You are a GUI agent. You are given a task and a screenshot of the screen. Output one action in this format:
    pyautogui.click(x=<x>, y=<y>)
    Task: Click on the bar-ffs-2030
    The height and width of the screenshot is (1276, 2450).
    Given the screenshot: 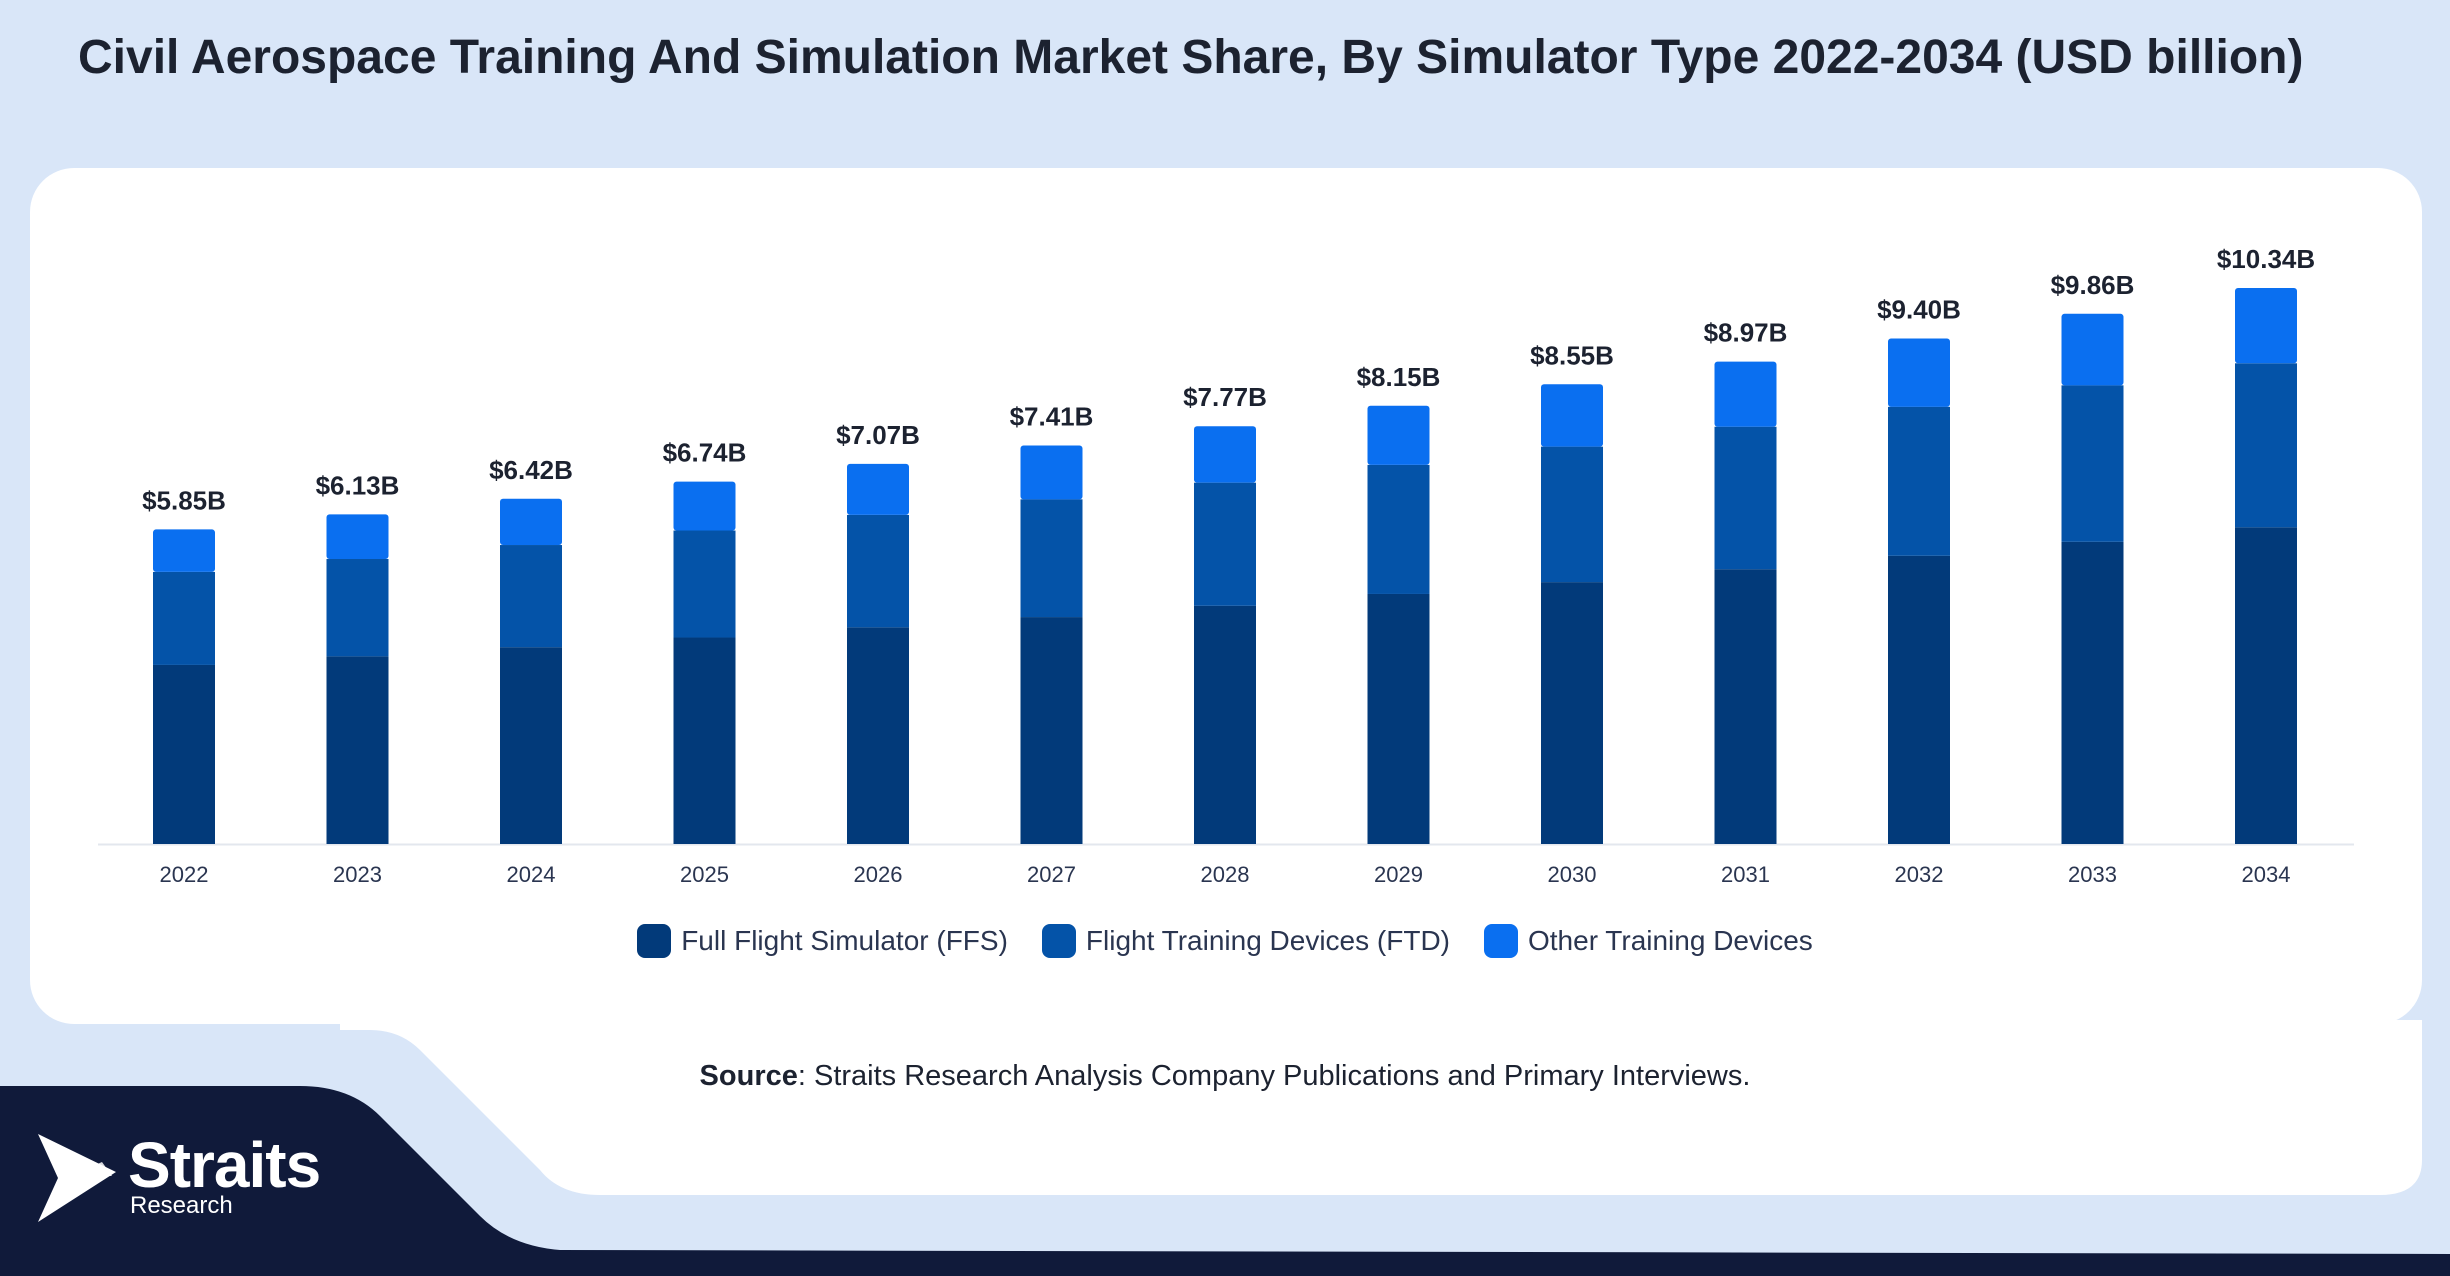 What is the action you would take?
    pyautogui.click(x=1572, y=713)
    